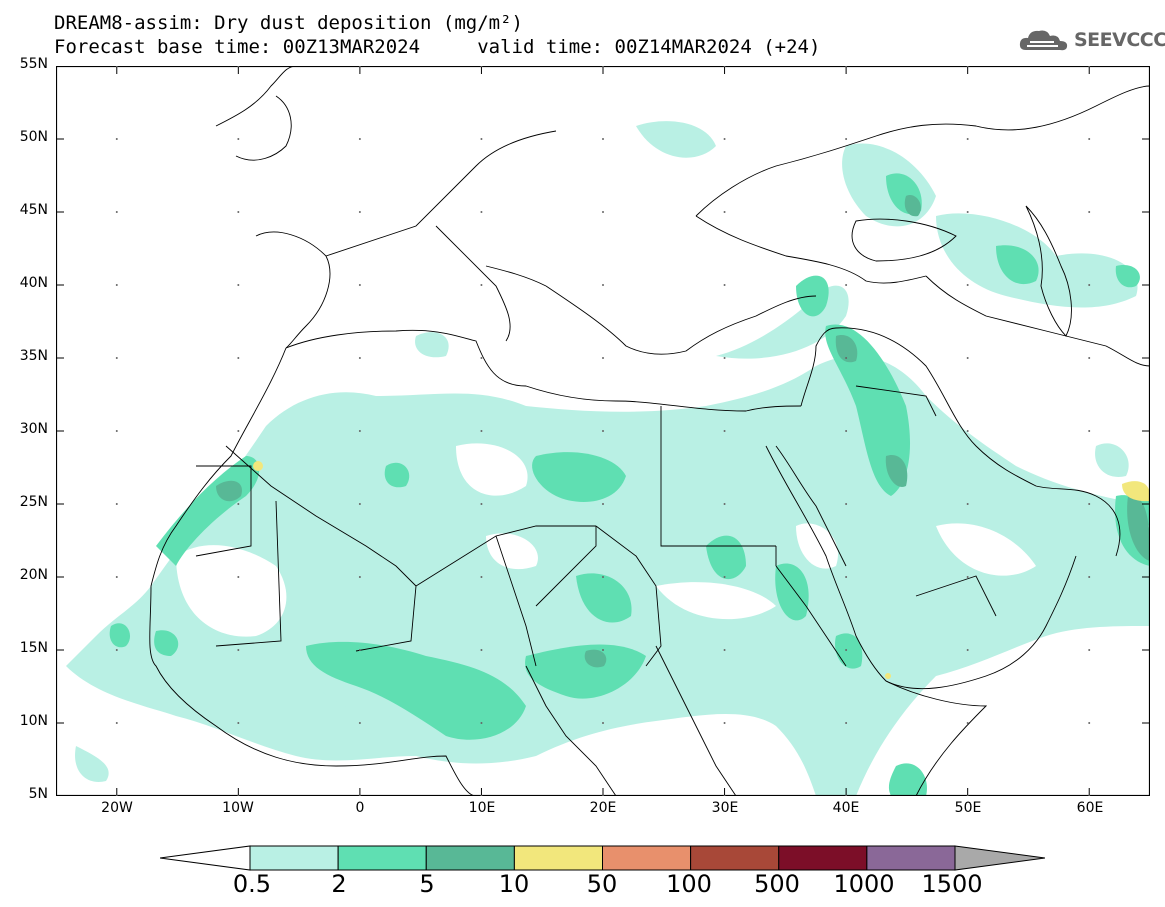 The height and width of the screenshot is (907, 1165). Describe the element at coordinates (952, 884) in the screenshot. I see `colorbar-label: 1500` at that location.